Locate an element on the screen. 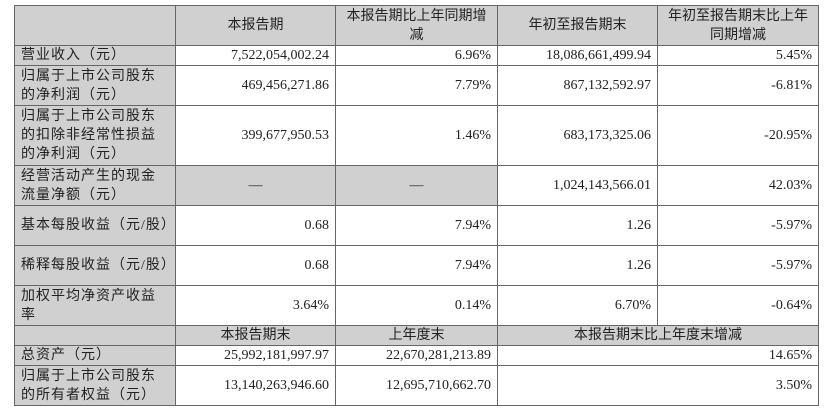  row-label: 归属于上市公司股东的所有者权益（元） is located at coordinates (95, 385).